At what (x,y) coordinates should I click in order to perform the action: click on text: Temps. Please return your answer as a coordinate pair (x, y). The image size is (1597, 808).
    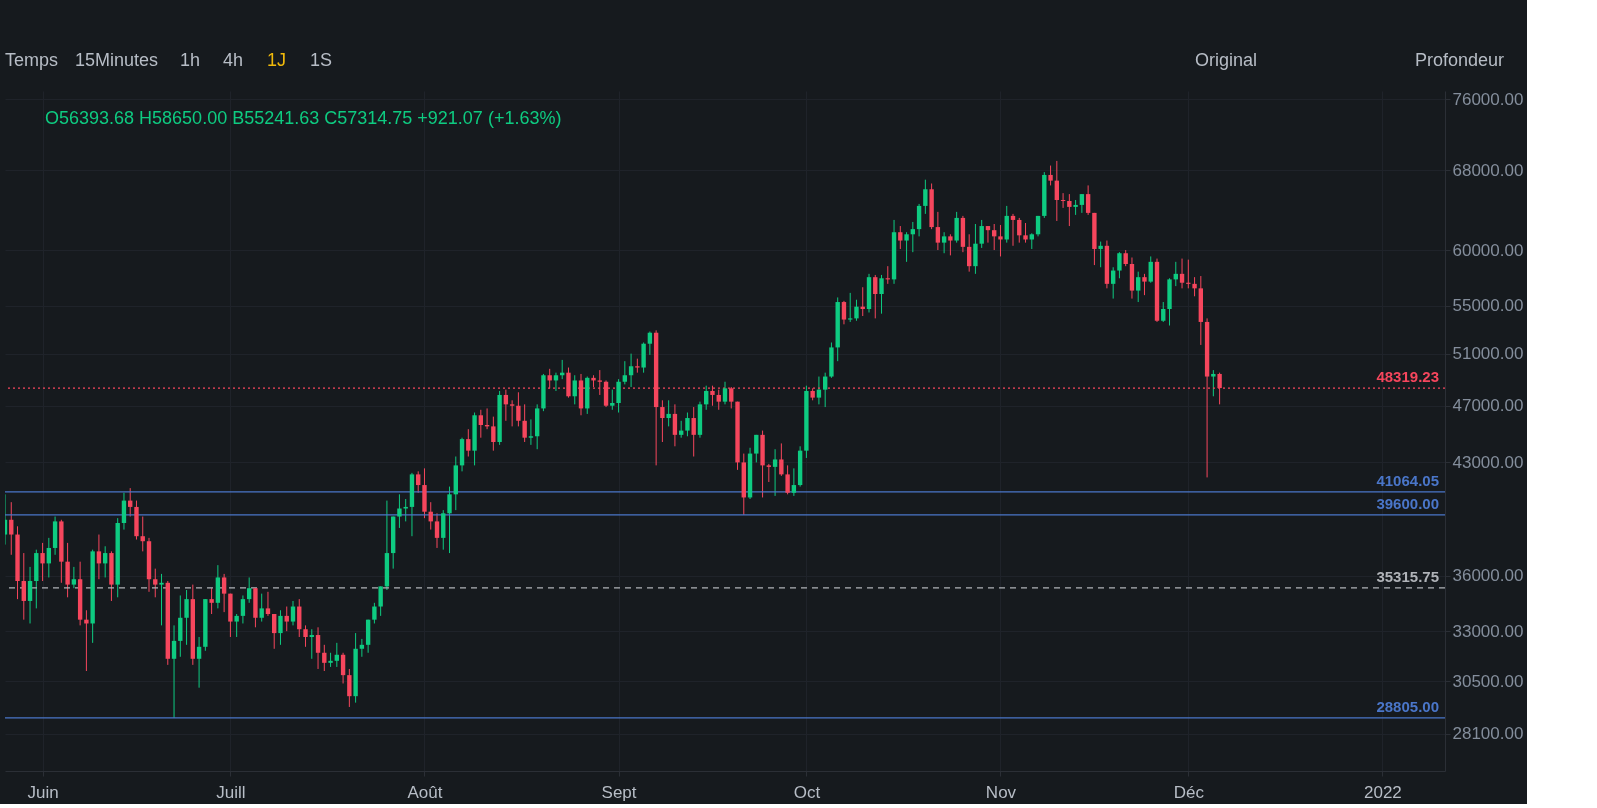
    Looking at the image, I should click on (32, 60).